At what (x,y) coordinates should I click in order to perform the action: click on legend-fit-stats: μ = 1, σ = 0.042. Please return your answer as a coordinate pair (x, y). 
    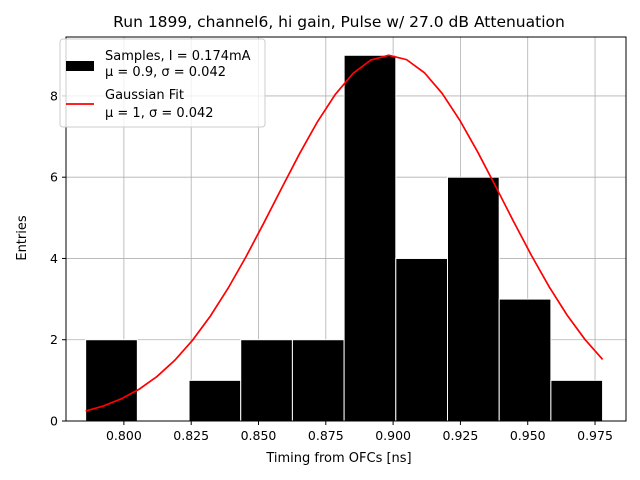
    Looking at the image, I should click on (159, 113).